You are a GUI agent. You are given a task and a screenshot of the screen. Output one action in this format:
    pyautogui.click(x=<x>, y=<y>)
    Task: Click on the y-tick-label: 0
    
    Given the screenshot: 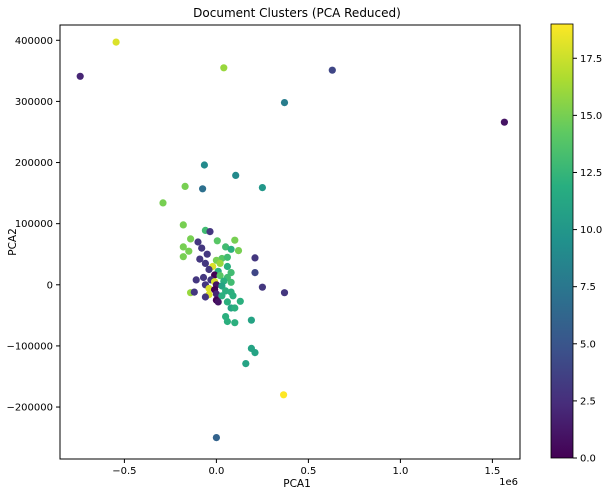 What is the action you would take?
    pyautogui.click(x=50, y=285)
    